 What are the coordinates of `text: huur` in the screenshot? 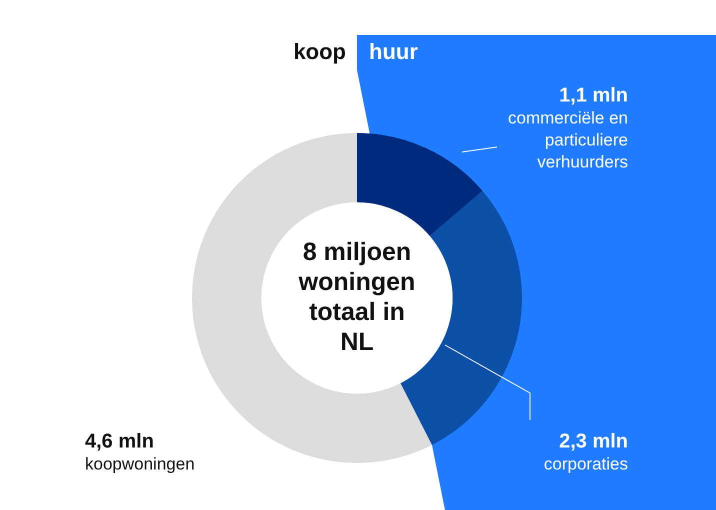 It's located at (393, 51).